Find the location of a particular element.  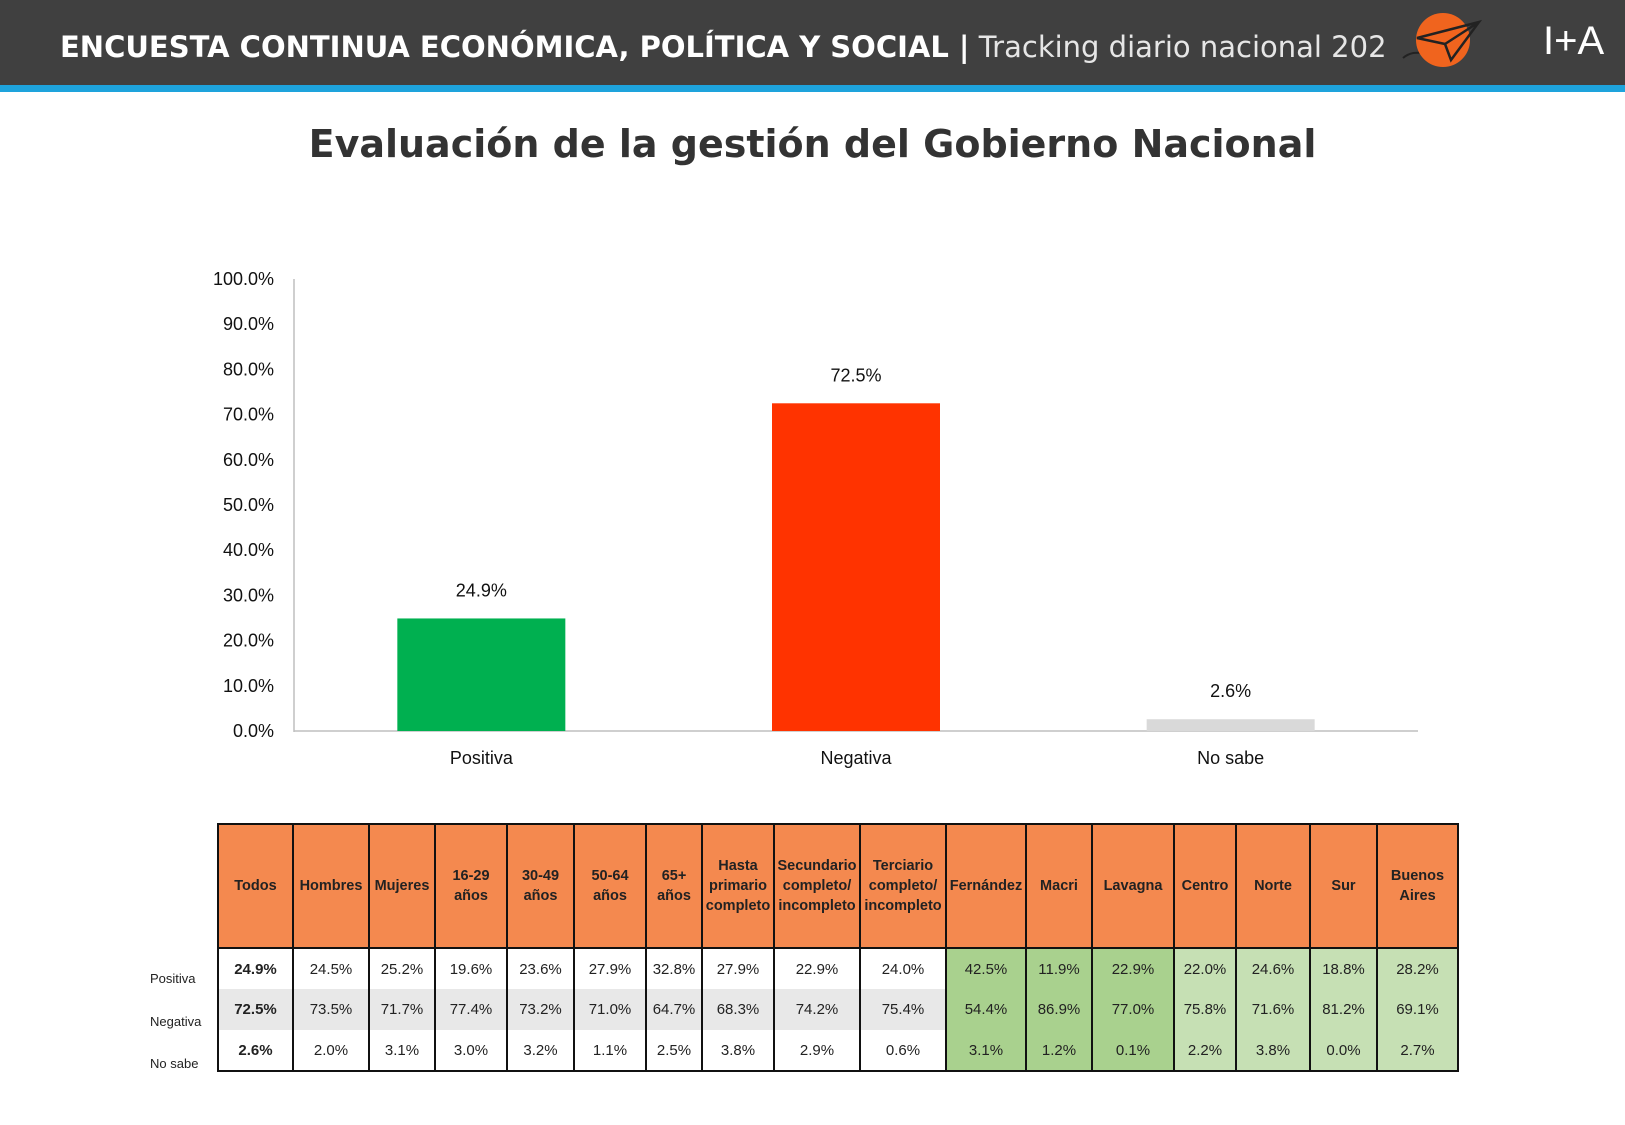

table-cell: 77.4% is located at coordinates (471, 1009).